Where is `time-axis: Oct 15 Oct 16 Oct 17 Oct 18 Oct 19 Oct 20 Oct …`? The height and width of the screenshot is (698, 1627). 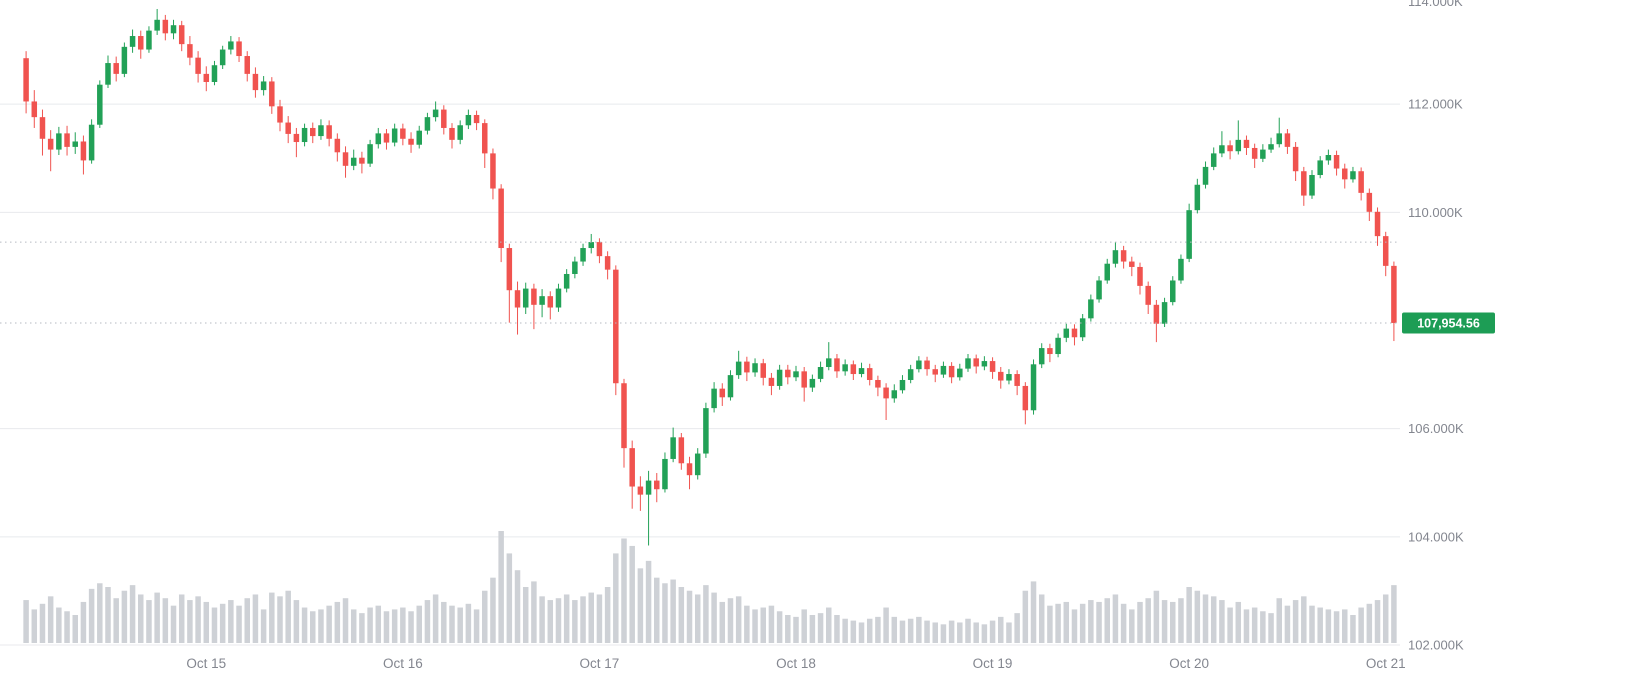 time-axis: Oct 15 Oct 16 Oct 17 Oct 18 Oct 19 Oct 20 Oct … is located at coordinates (795, 663).